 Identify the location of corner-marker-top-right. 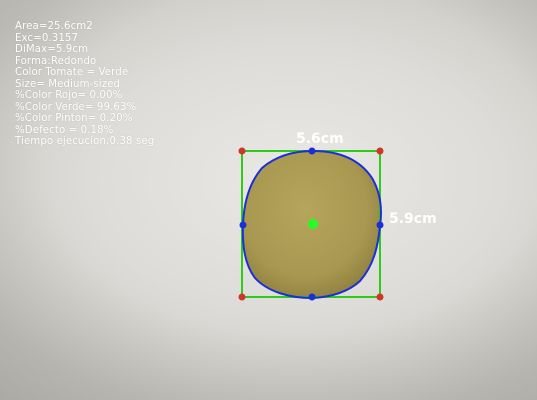
(380, 151).